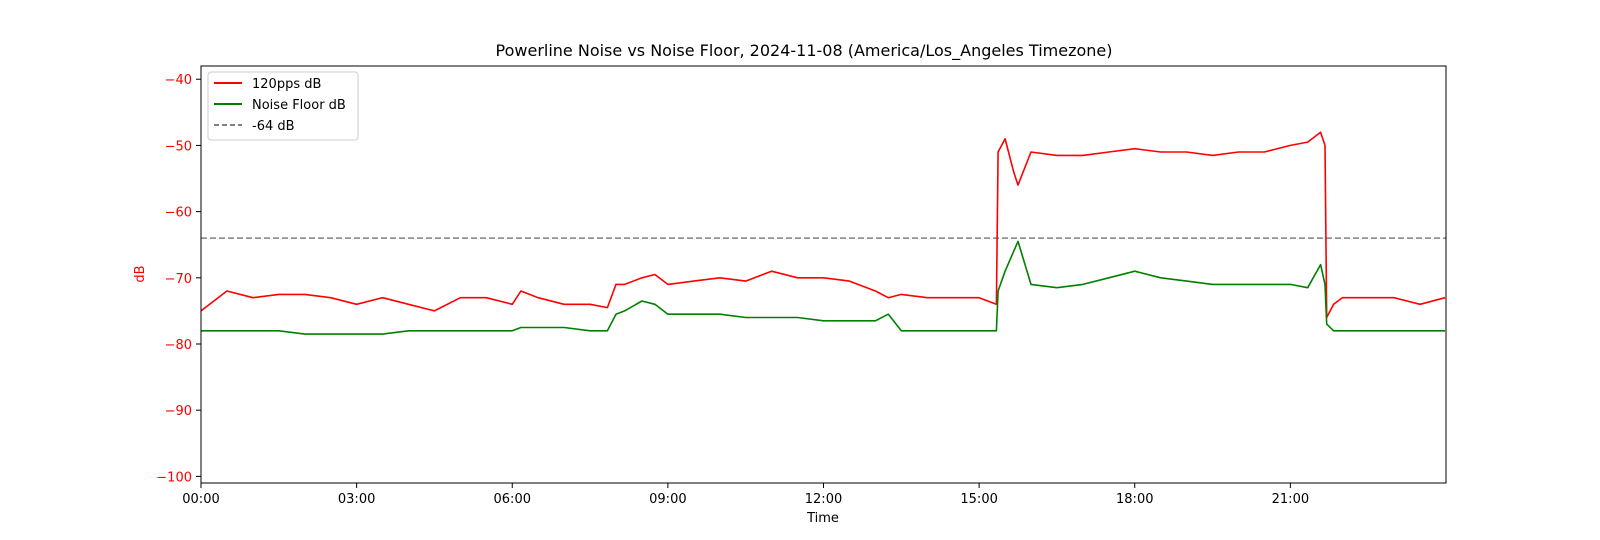 This screenshot has width=1600, height=540. Describe the element at coordinates (822, 518) in the screenshot. I see `x-axis-label: Time` at that location.